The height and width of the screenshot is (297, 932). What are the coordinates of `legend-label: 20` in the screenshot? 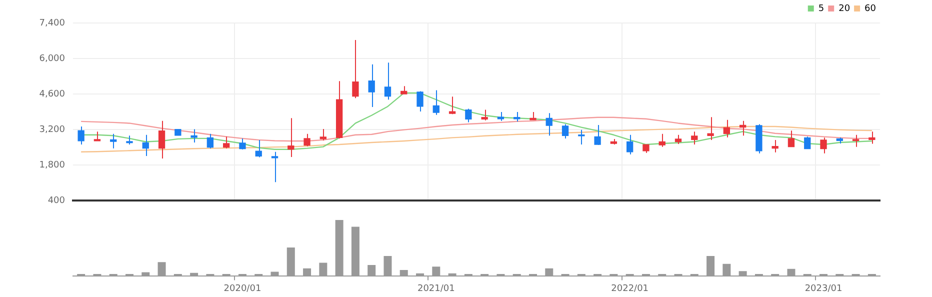 It's located at (844, 9).